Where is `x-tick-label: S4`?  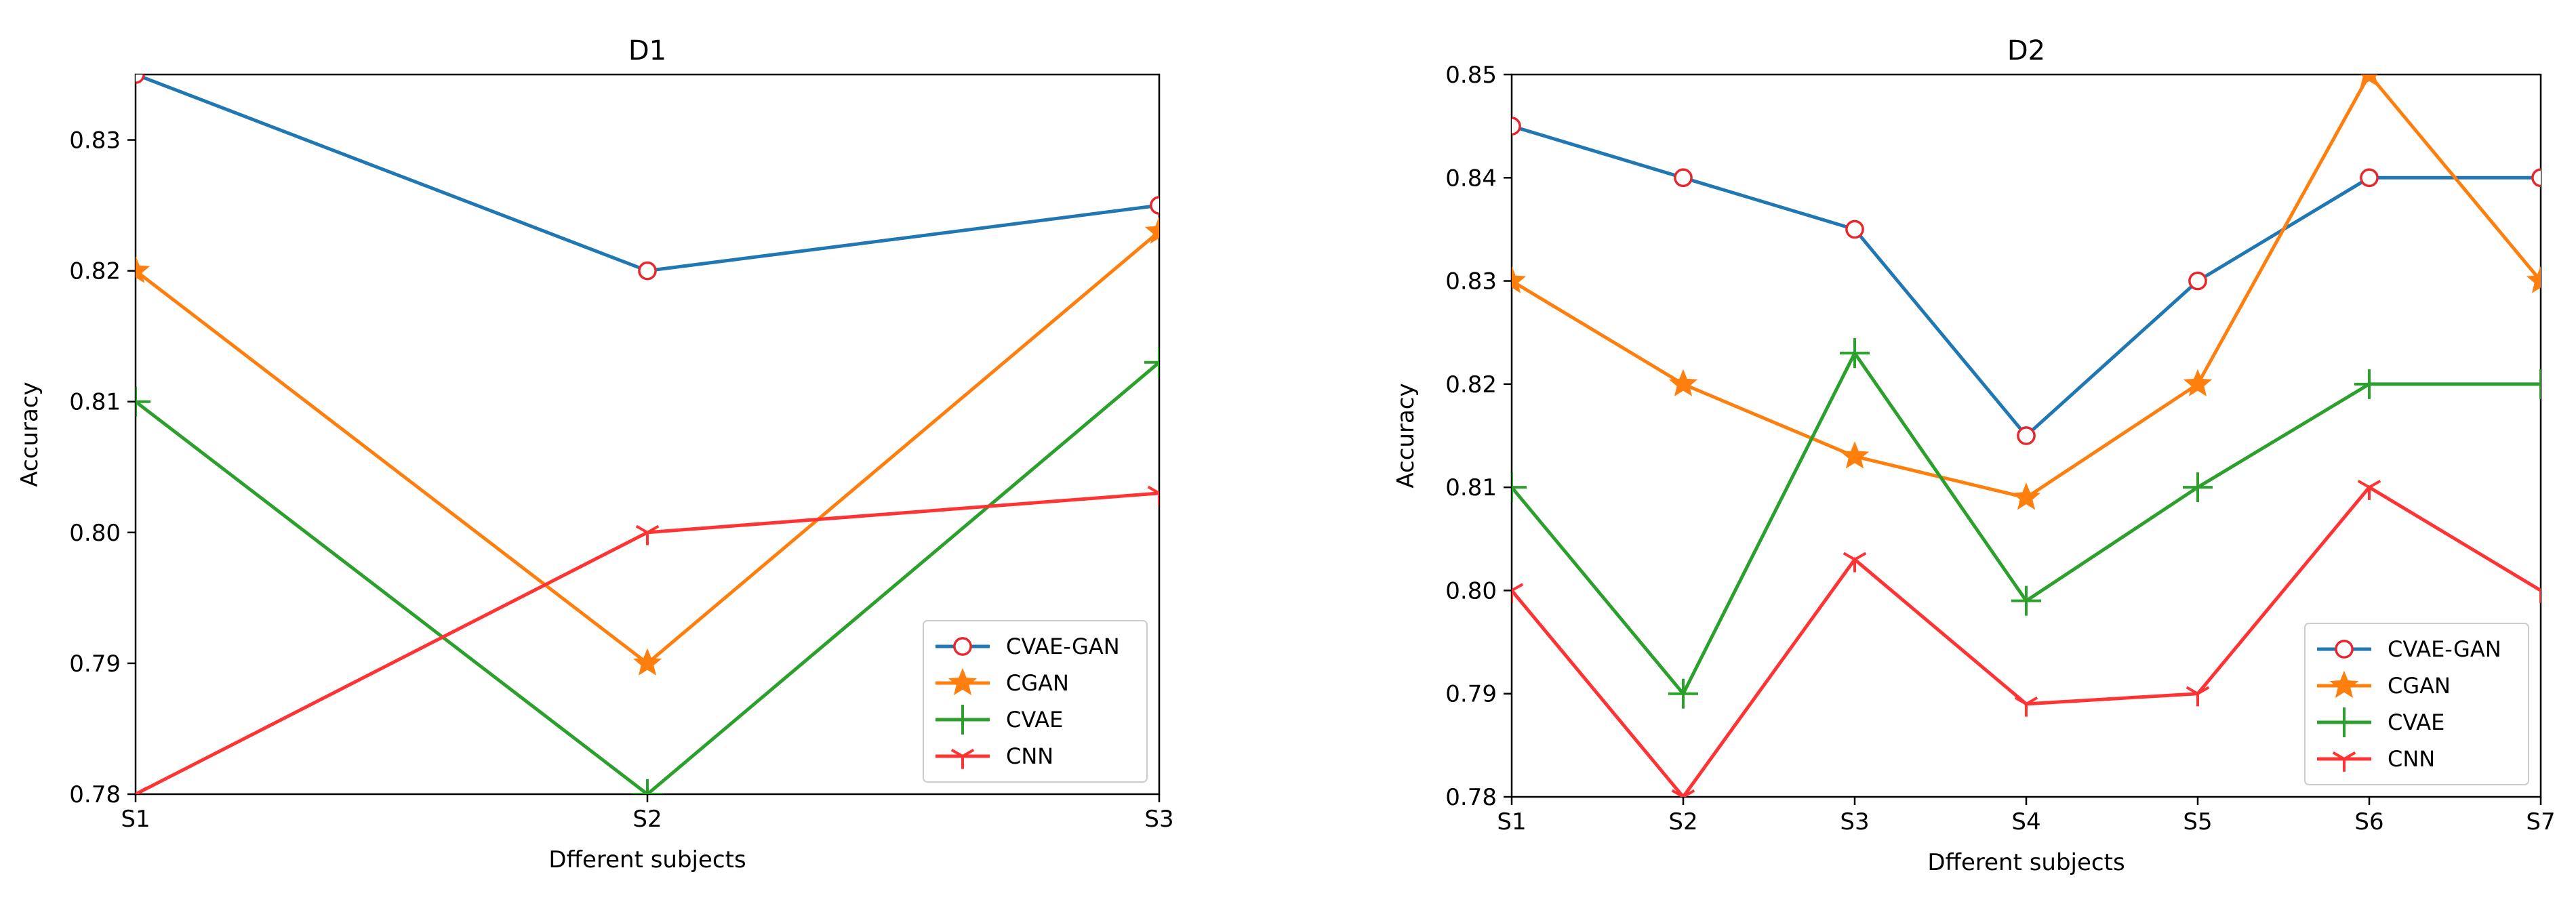
x-tick-label: S4 is located at coordinates (2025, 821).